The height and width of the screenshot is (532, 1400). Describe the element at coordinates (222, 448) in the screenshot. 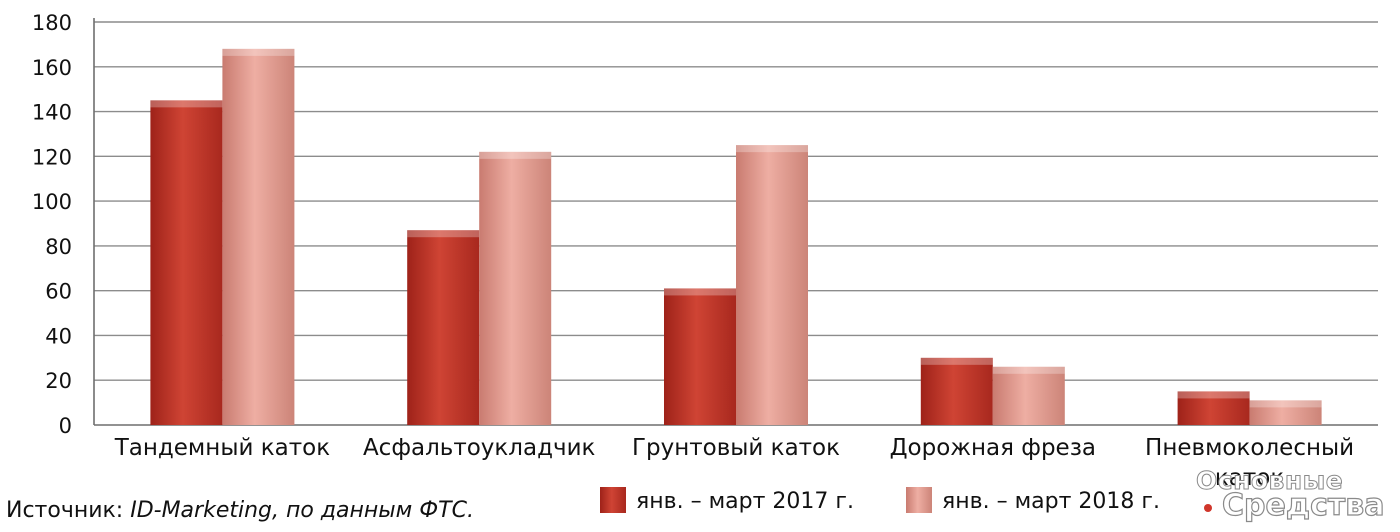

I see `category-label: Тандемный каток` at that location.